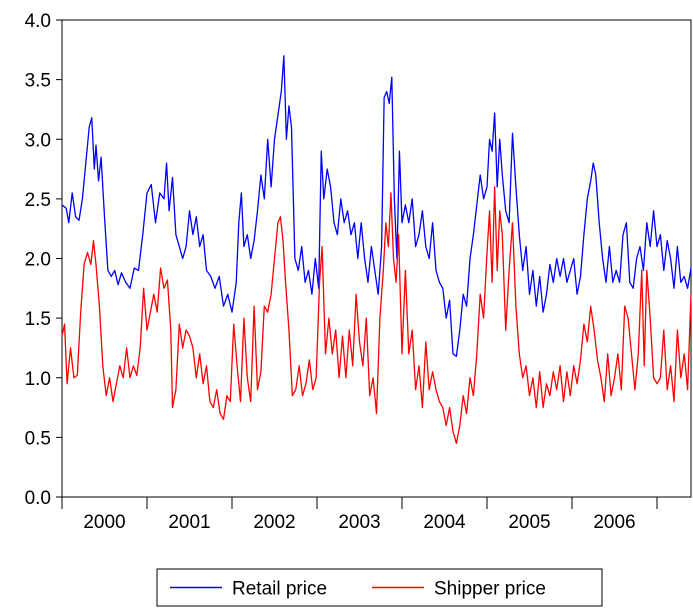 The width and height of the screenshot is (693, 608). Describe the element at coordinates (38, 81) in the screenshot. I see `y-tick-label: 3.5` at that location.